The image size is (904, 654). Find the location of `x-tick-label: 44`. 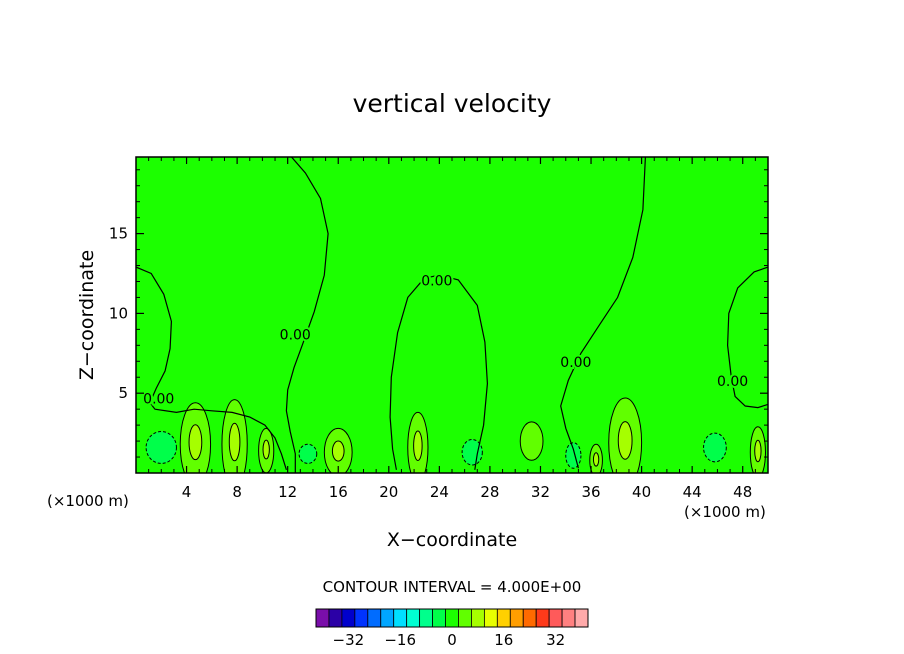

x-tick-label: 44 is located at coordinates (692, 492).